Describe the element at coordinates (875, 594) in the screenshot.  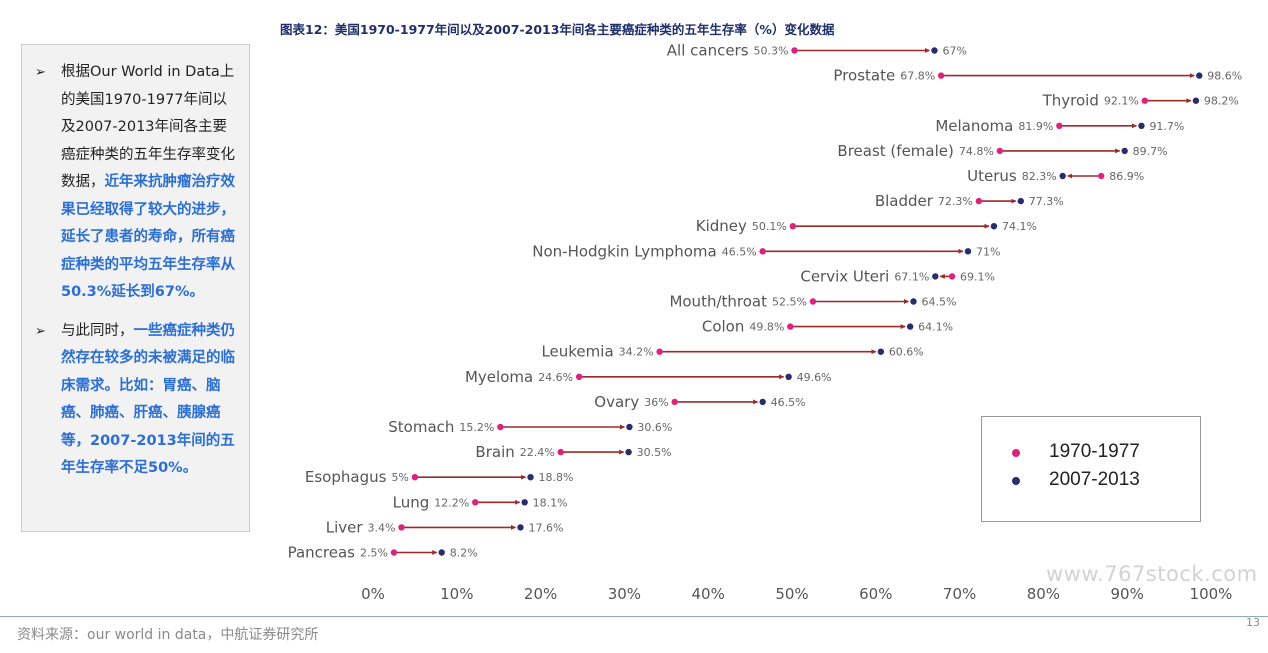
I see `x-tick-label: 60%` at that location.